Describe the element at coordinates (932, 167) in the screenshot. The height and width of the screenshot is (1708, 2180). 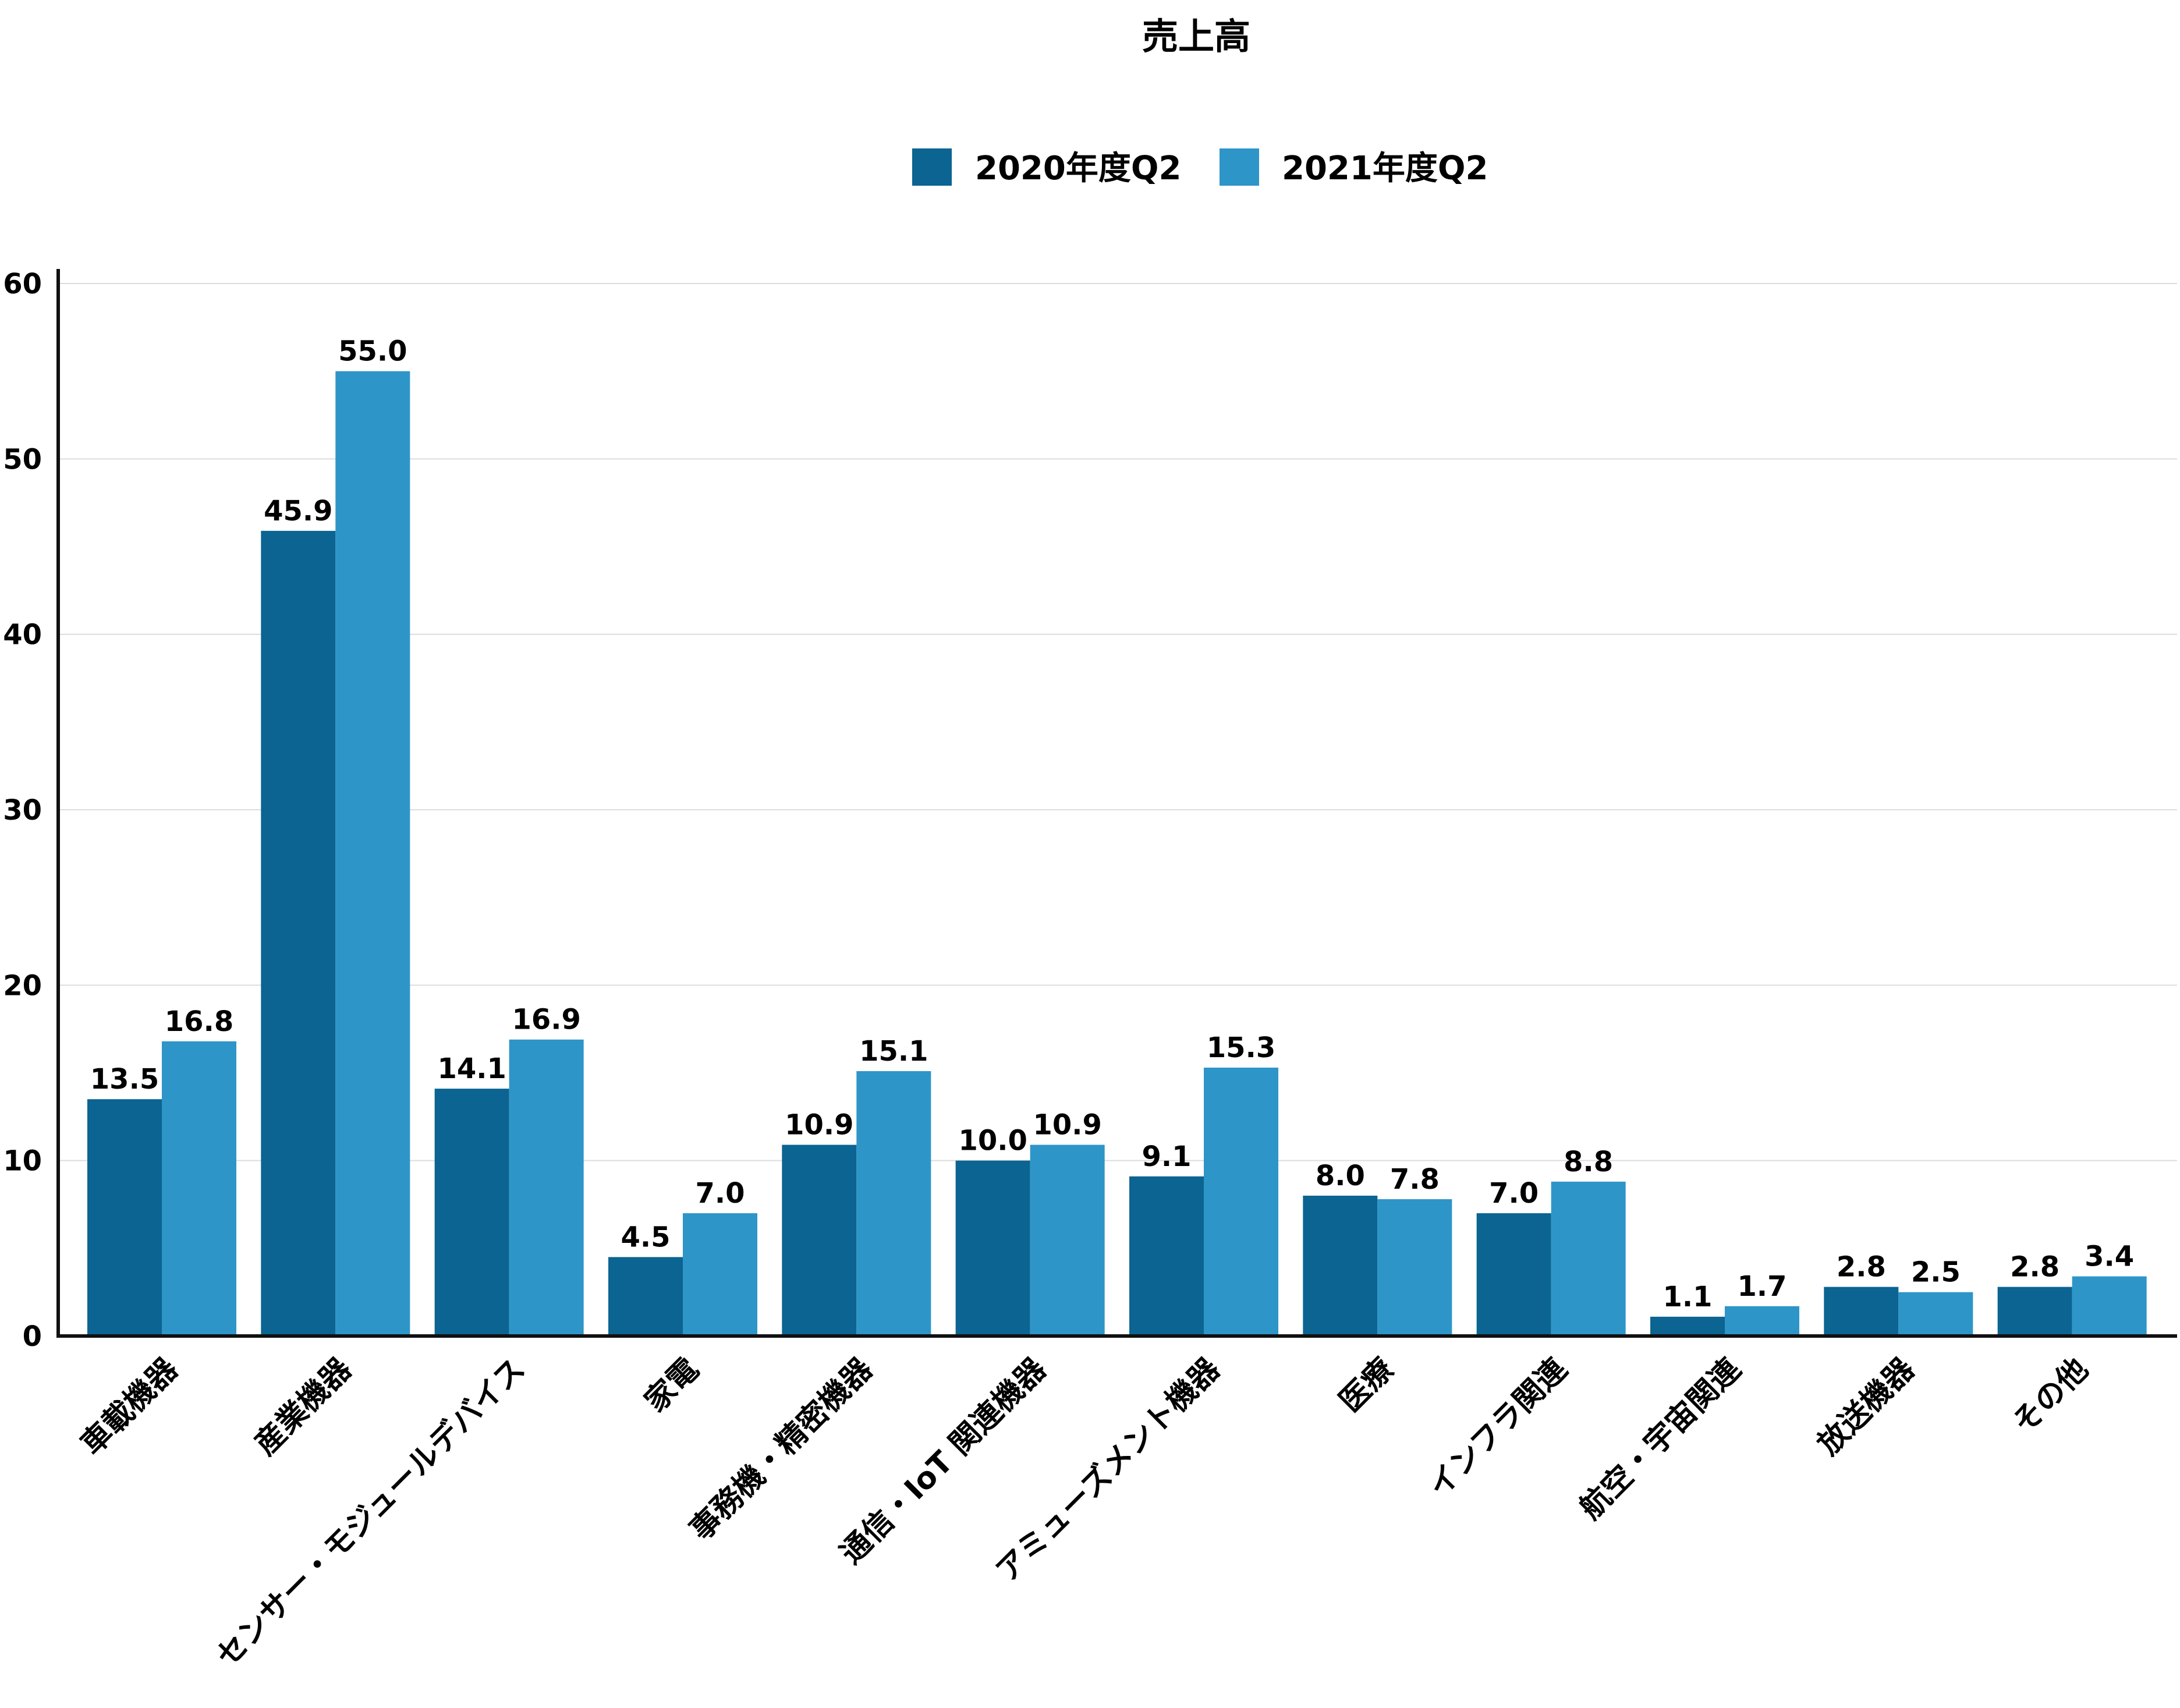
I see `legend-swatch-2020q2` at that location.